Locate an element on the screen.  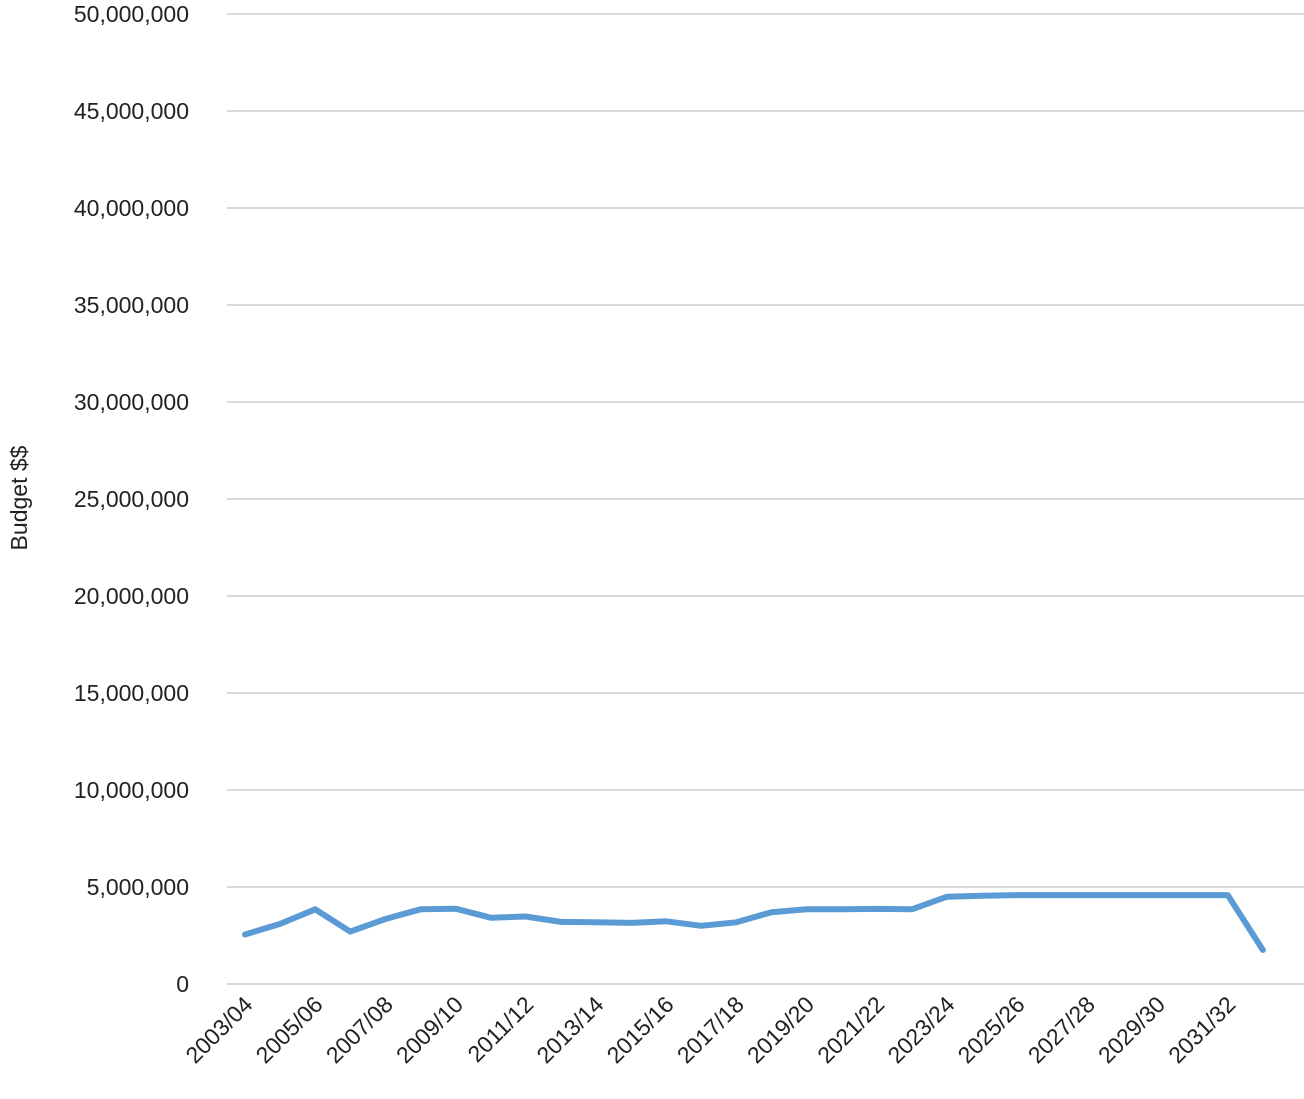
x-tick-label: 2031/32 is located at coordinates (1201, 1029).